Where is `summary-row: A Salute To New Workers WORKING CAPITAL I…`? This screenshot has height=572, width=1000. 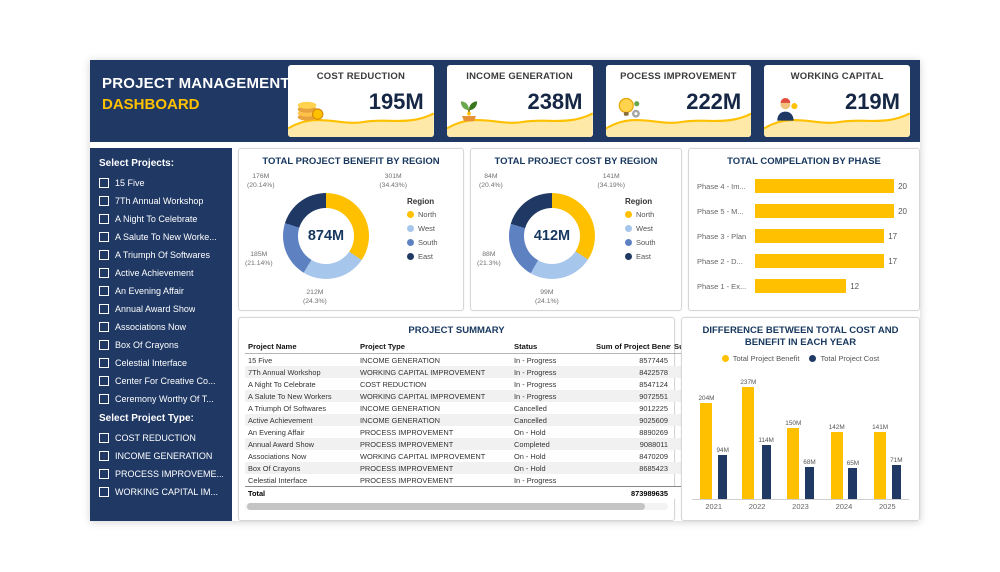
summary-row: A Salute To New Workers WORKING CAPITAL I… is located at coordinates (469, 396).